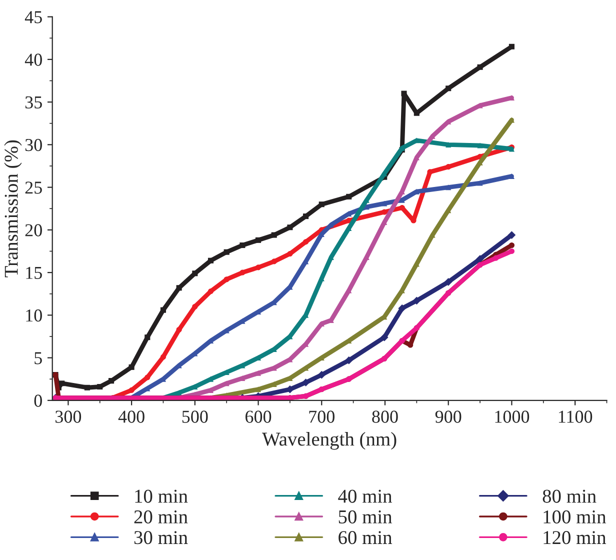 The image size is (616, 560). Describe the element at coordinates (575, 517) in the screenshot. I see `legend-label: 100 min` at that location.